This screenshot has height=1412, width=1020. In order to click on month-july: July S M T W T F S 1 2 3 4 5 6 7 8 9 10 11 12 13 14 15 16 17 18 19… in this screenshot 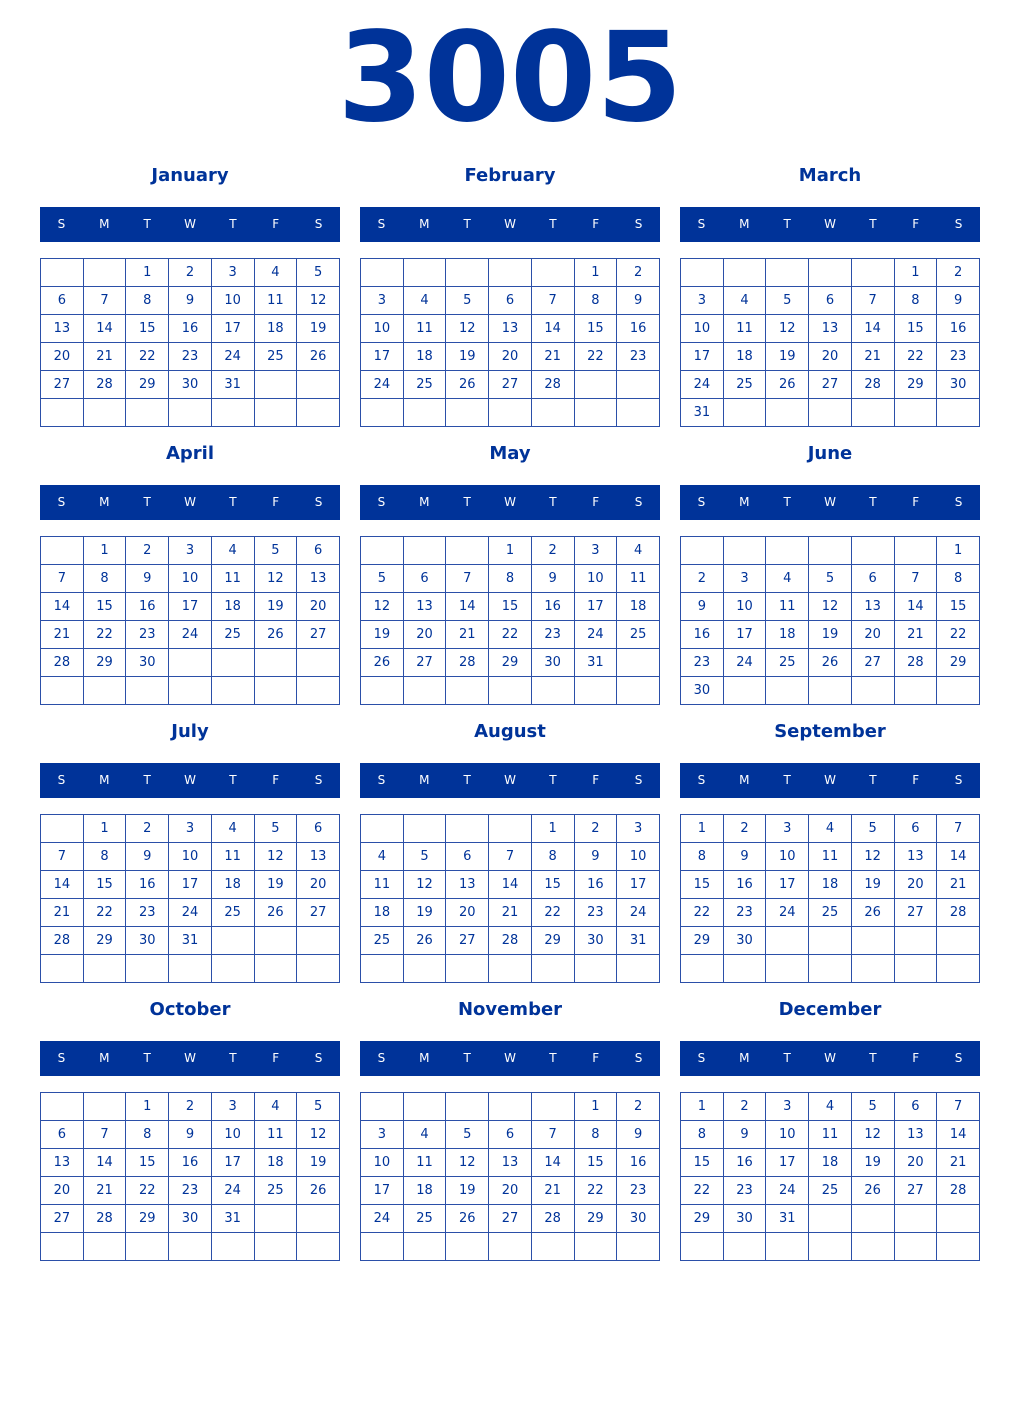, I will do `click(190, 853)`.